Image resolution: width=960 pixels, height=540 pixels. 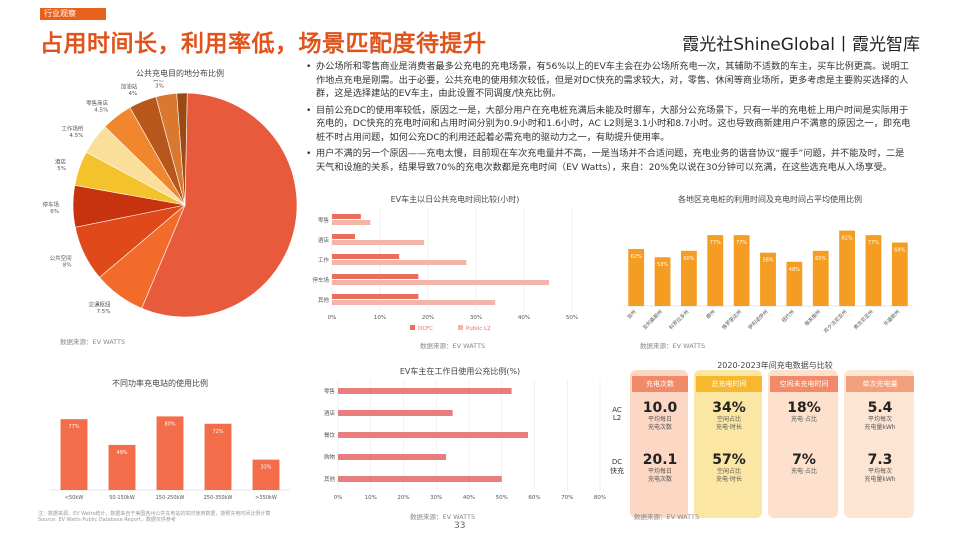 I want to click on vbar1-data-label: 48%, so click(x=794, y=270).